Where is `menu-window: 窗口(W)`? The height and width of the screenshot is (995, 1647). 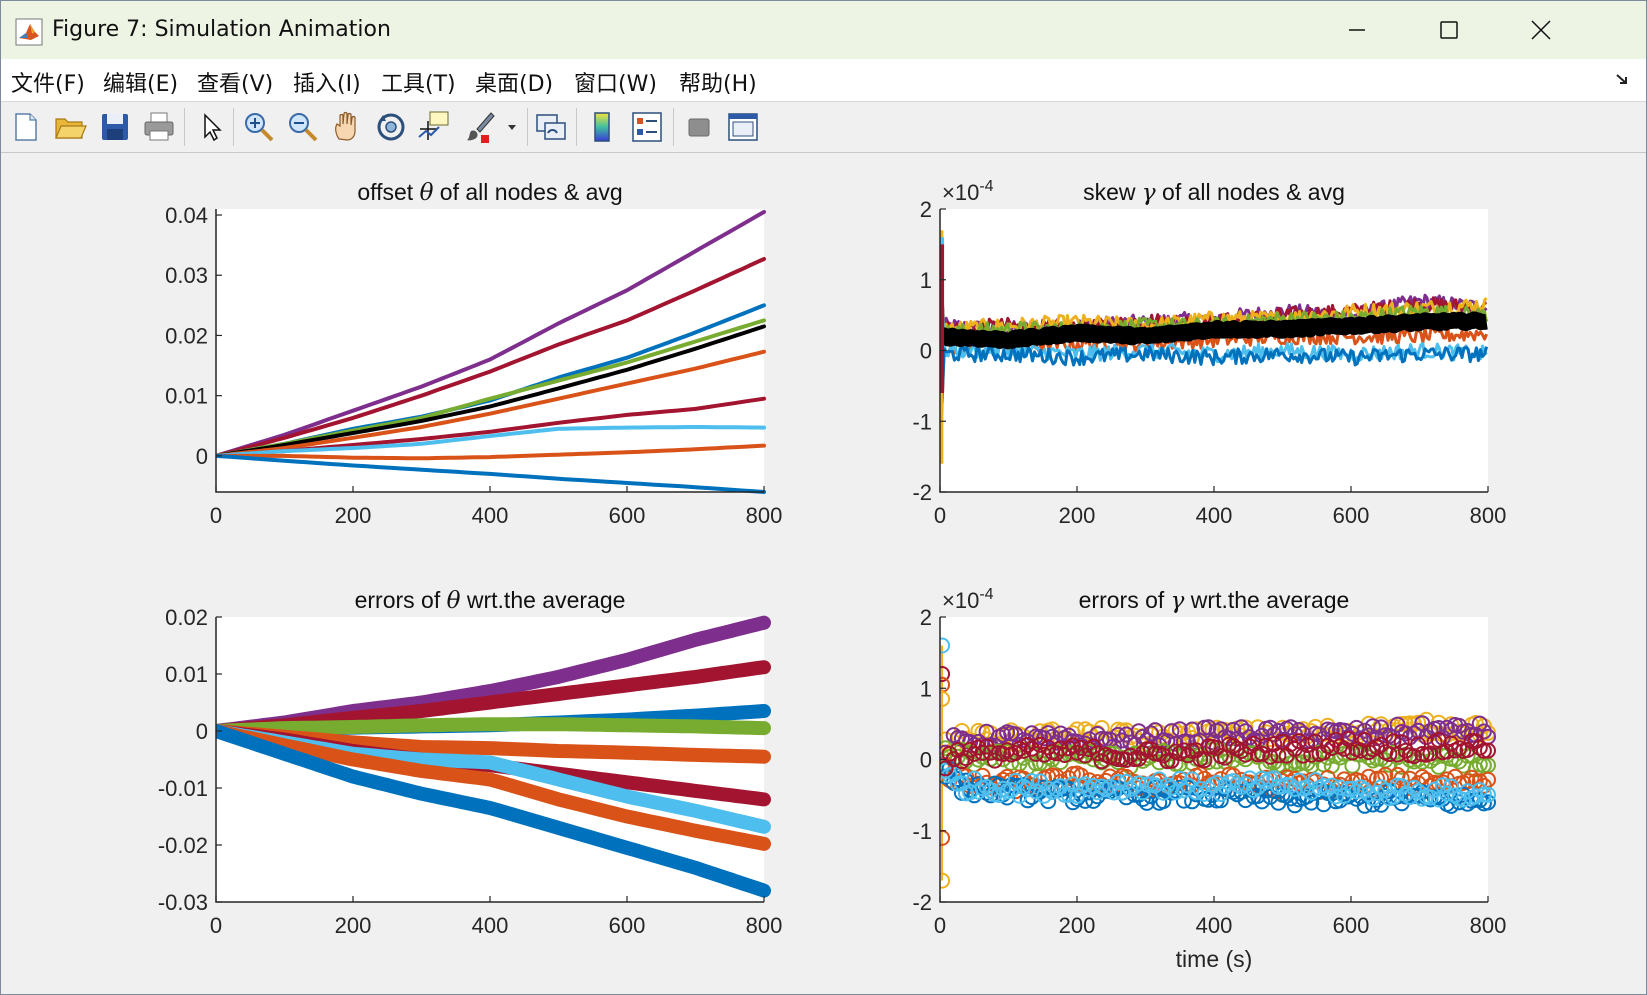
menu-window: 窗口(W) is located at coordinates (615, 84).